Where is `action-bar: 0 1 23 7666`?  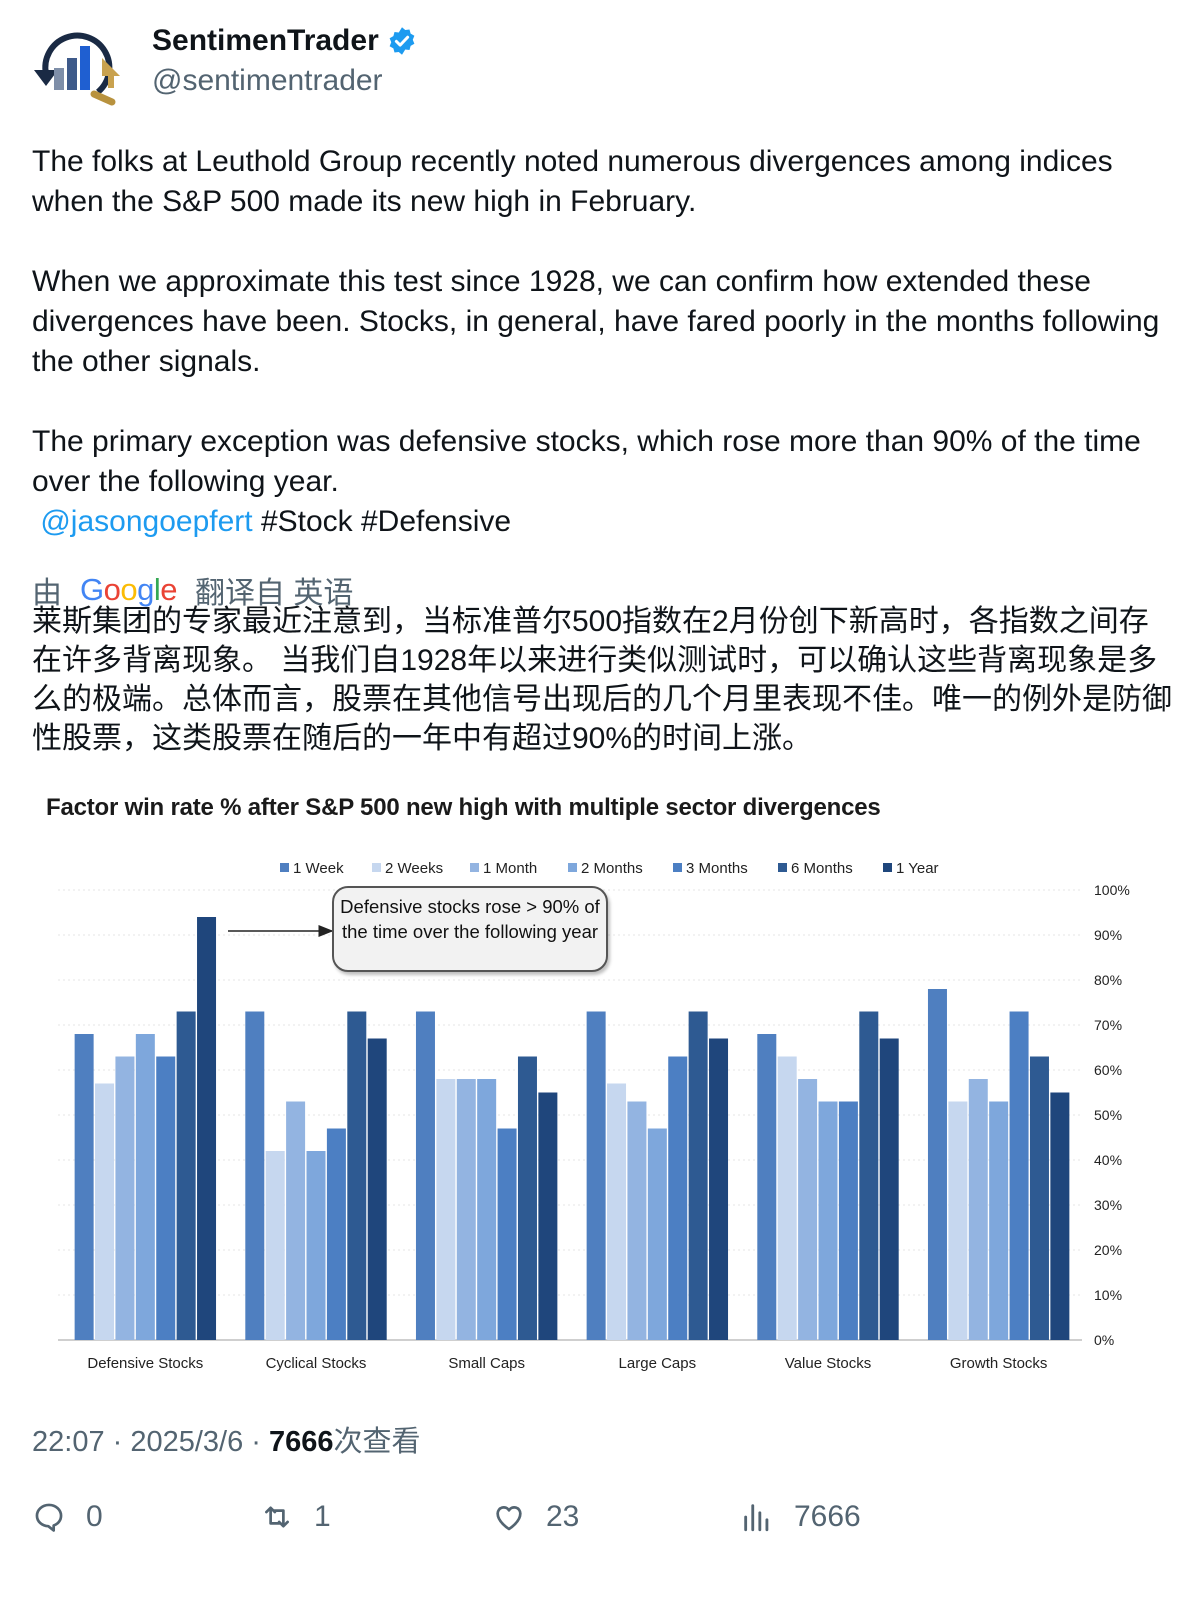
action-bar: 0 1 23 7666 is located at coordinates (582, 1525).